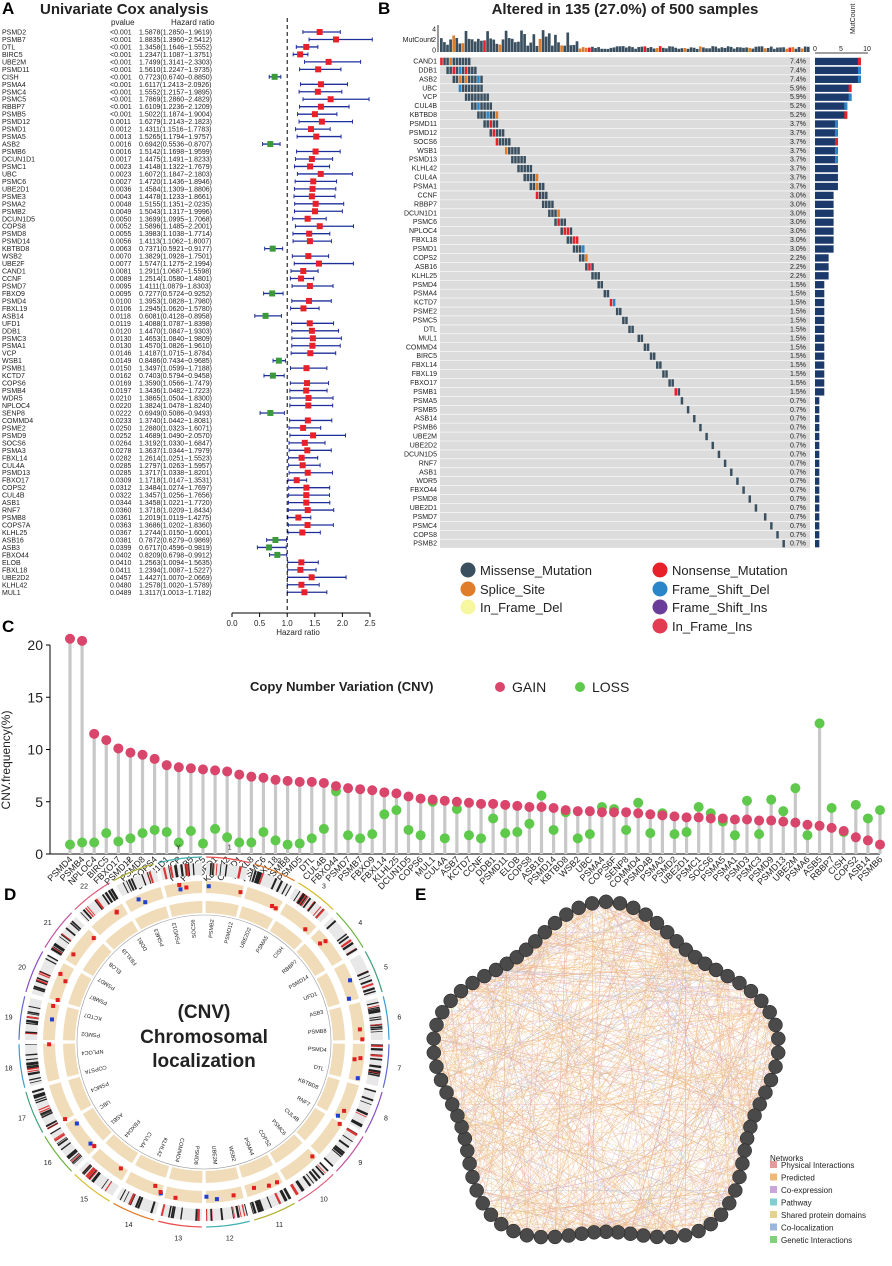  What do you see at coordinates (14, 212) in the screenshot?
I see `gene-label: PSMB2` at bounding box center [14, 212].